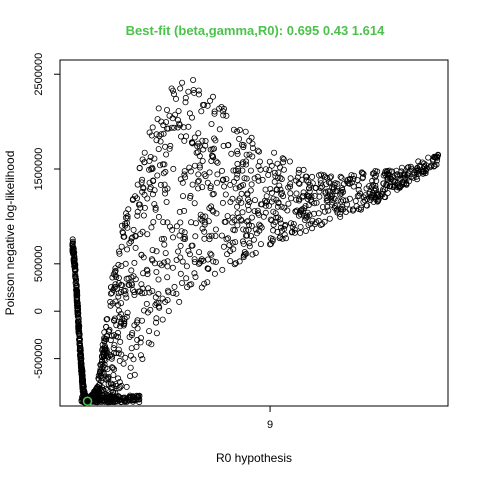 The image size is (480, 480). What do you see at coordinates (39, 74) in the screenshot?
I see `y-tick-label: 2500000` at bounding box center [39, 74].